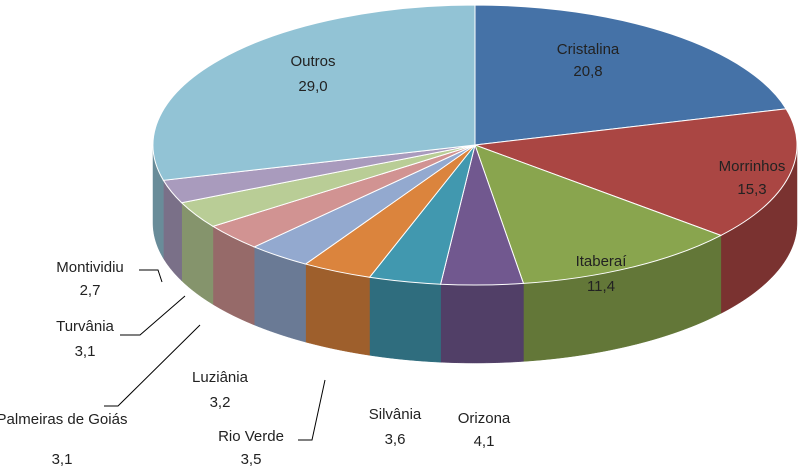 This screenshot has width=801, height=471. I want to click on slice-label: Turvânia, so click(85, 326).